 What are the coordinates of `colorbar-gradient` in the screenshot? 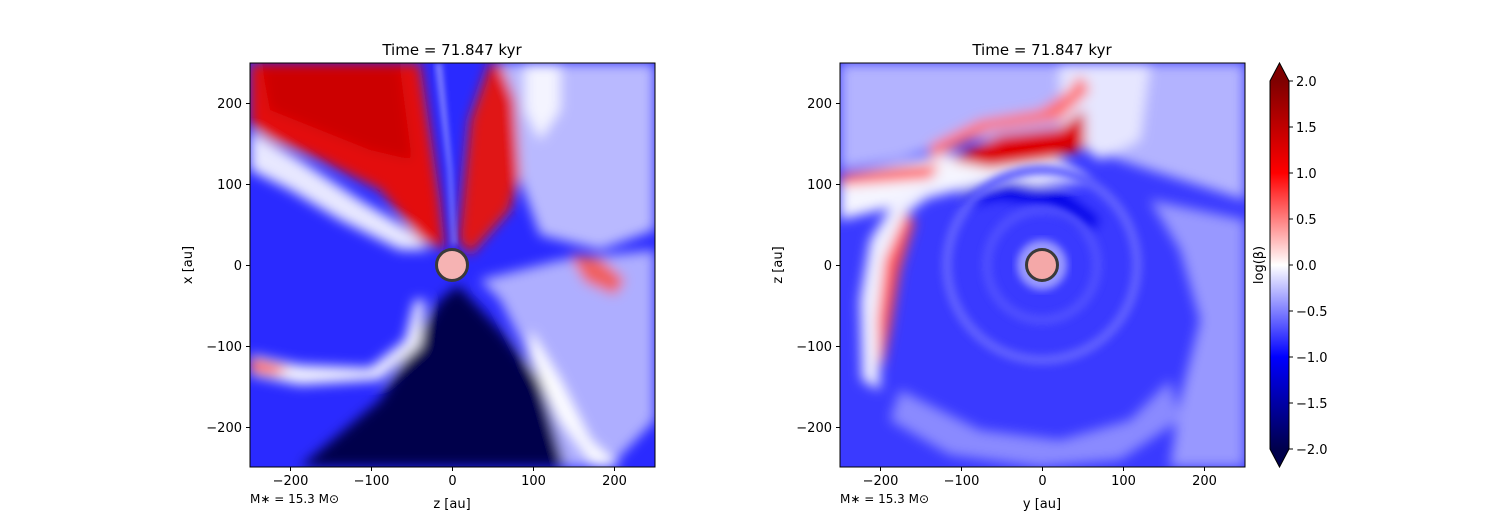 It's located at (1279, 265).